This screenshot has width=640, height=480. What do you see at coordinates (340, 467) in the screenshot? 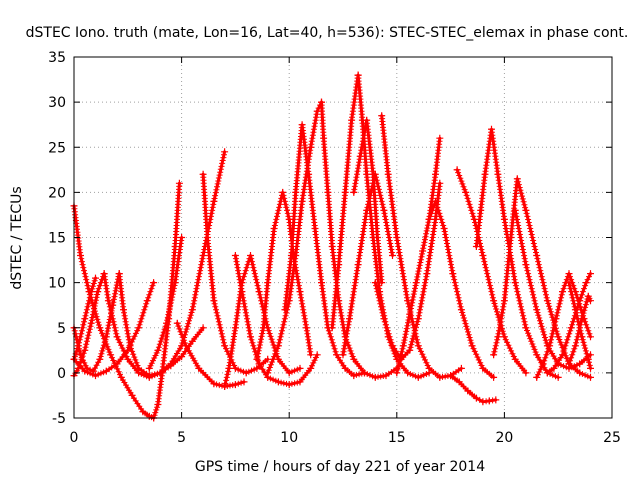
I see `x-axis-label: GPS time / hours of day 221 of year 2014` at bounding box center [340, 467].